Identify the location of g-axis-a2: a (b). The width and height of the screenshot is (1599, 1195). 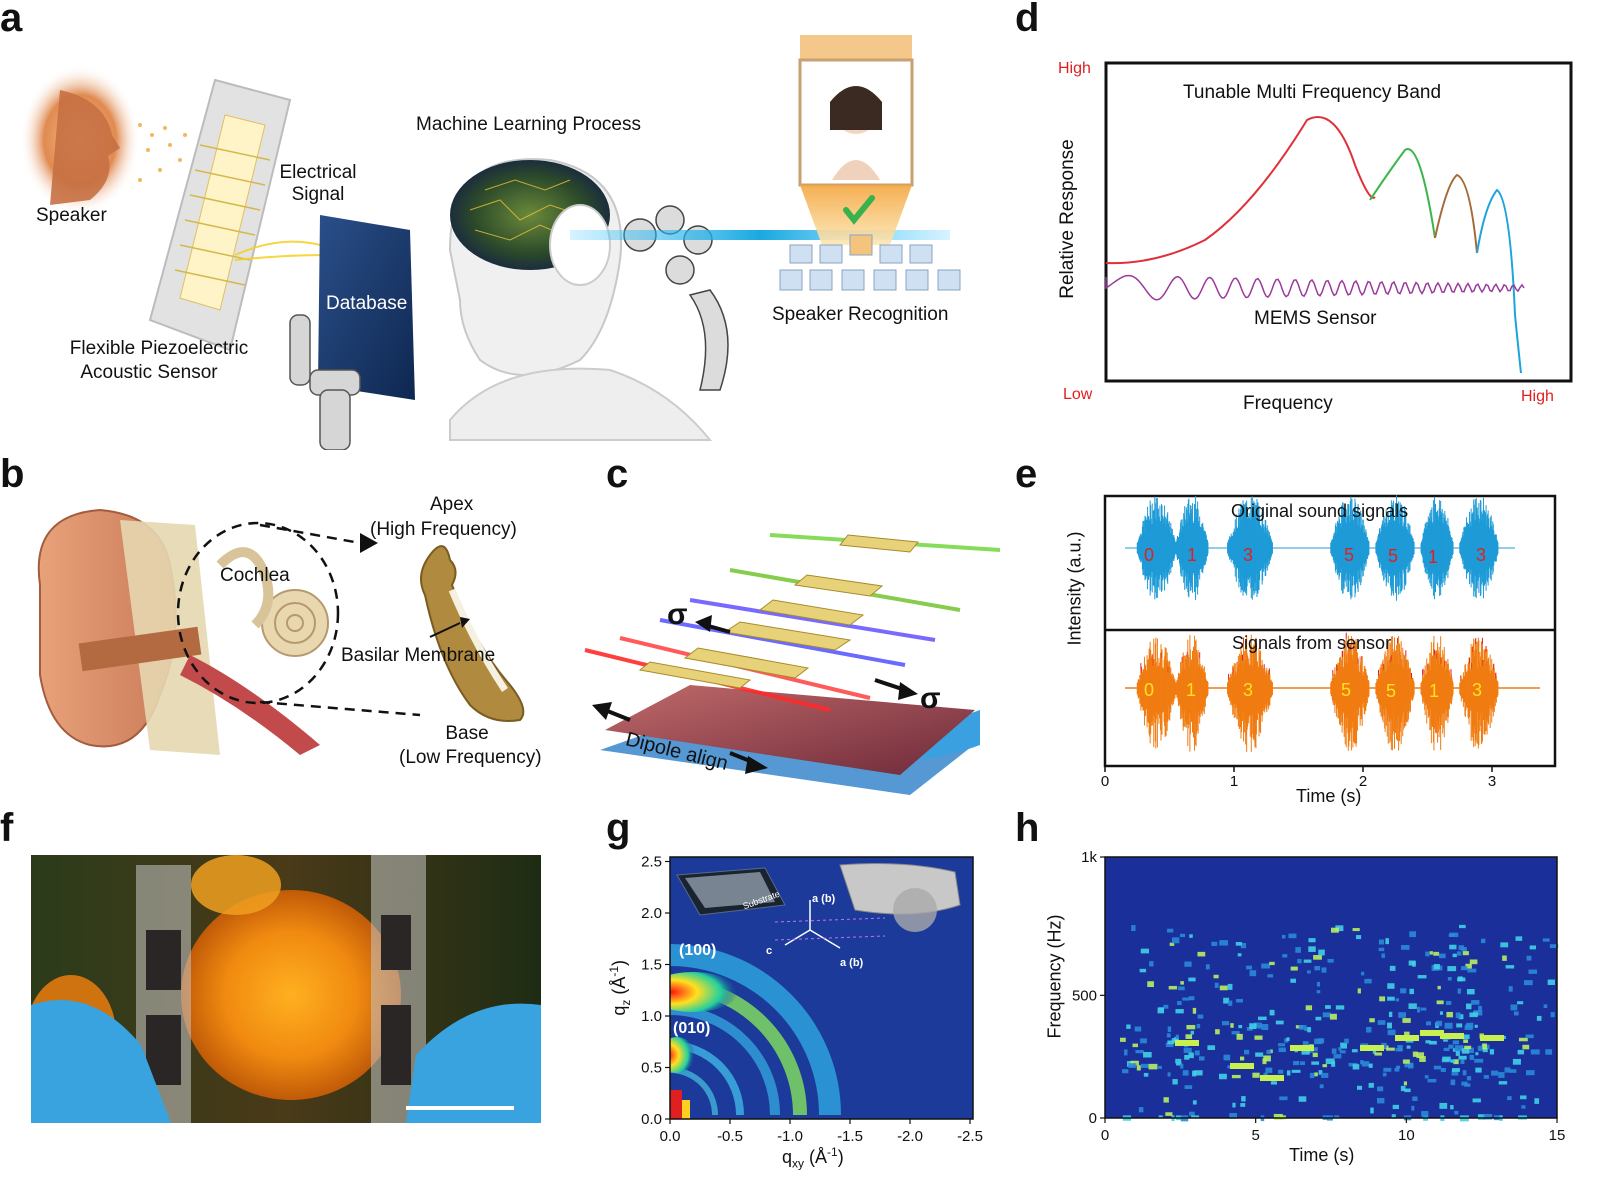
(852, 963).